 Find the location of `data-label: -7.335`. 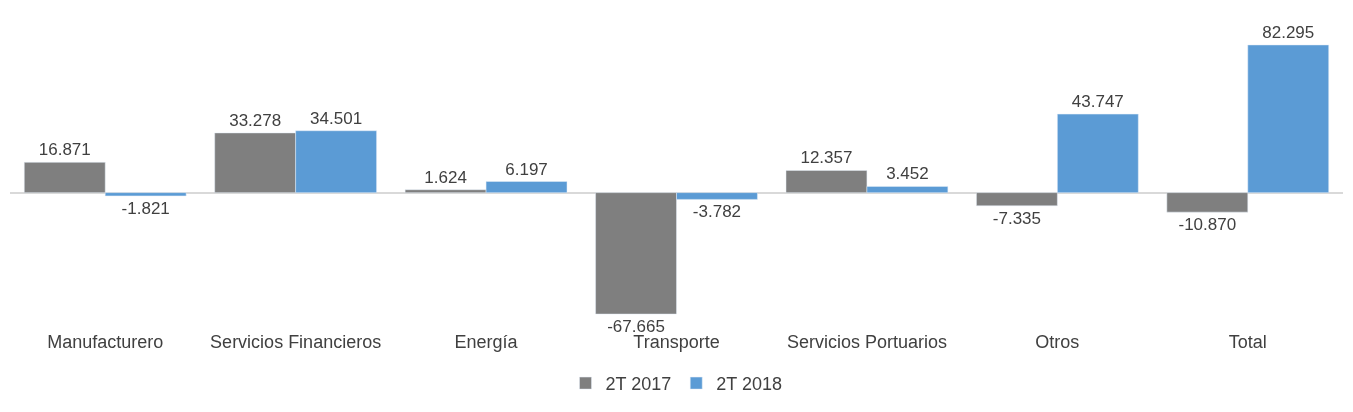

data-label: -7.335 is located at coordinates (1016, 218).